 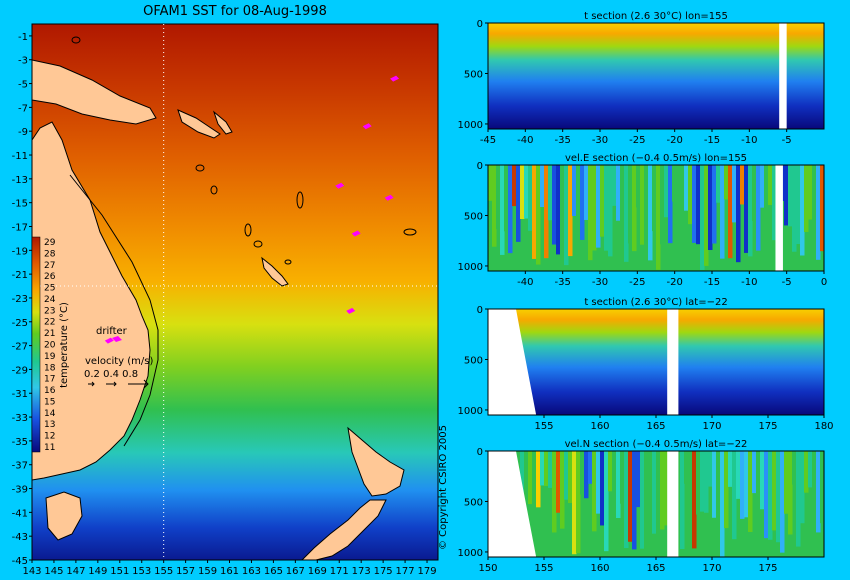 I want to click on map-y-tick-label: -5, so click(x=23, y=85).